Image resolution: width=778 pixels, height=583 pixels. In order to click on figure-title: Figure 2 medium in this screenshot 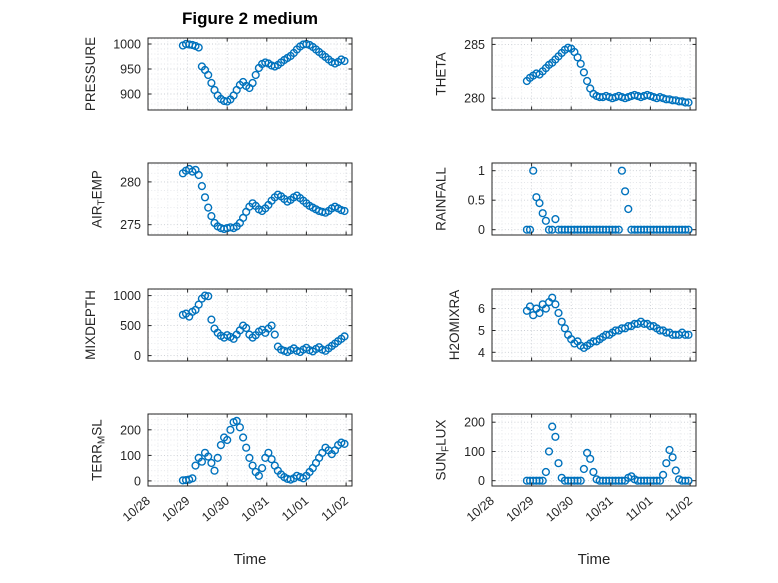, I will do `click(250, 18)`.